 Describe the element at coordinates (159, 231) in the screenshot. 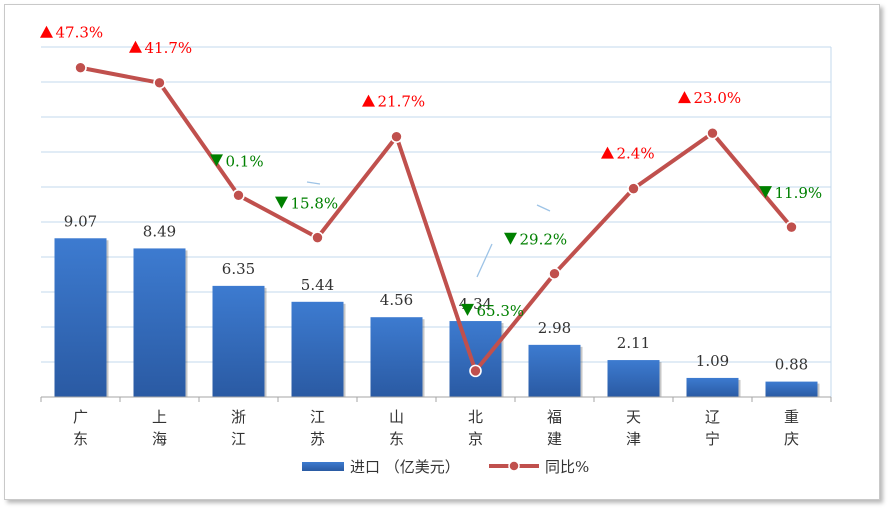

I see `bar-value-label: 8.49` at that location.